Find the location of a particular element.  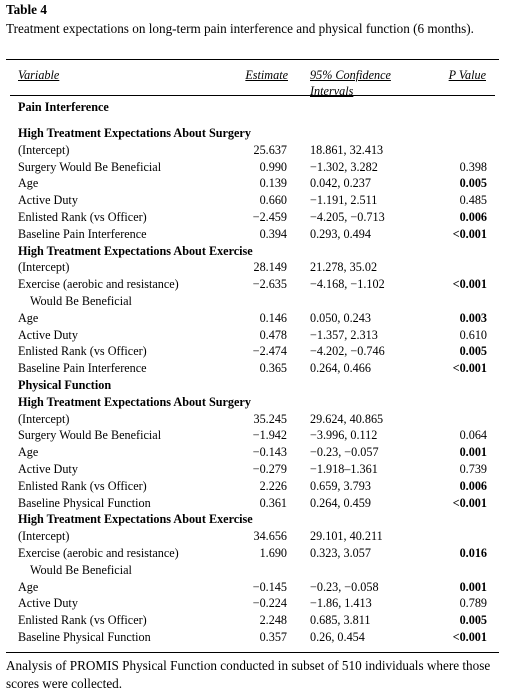

cell-confidence-interval: −4.205, −0.713 is located at coordinates (347, 217).